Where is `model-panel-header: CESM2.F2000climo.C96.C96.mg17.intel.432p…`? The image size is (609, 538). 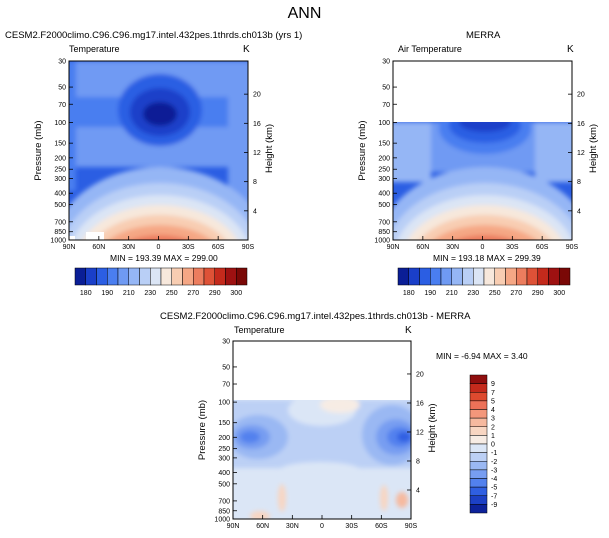 model-panel-header: CESM2.F2000climo.C96.C96.mg17.intel.432p… is located at coordinates (154, 35).